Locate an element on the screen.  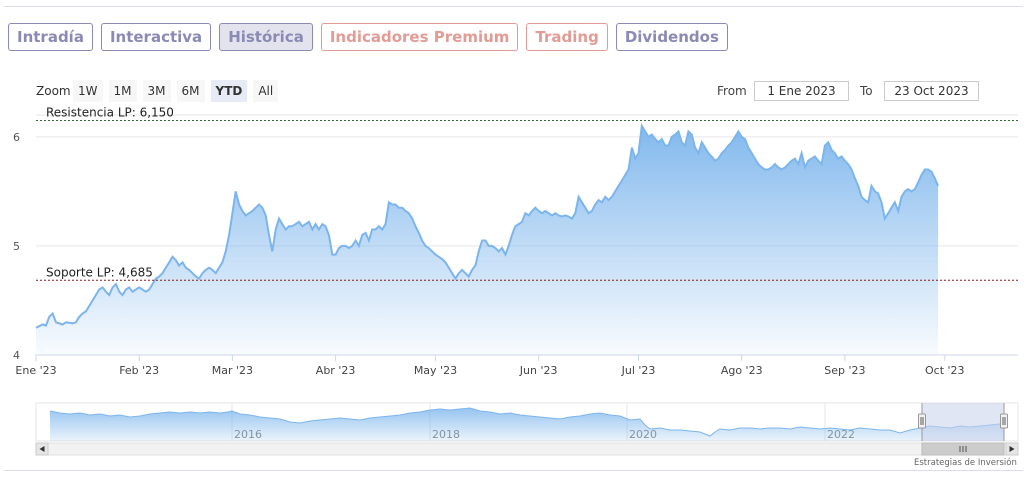
y-tick-label: 5 is located at coordinates (16, 246).